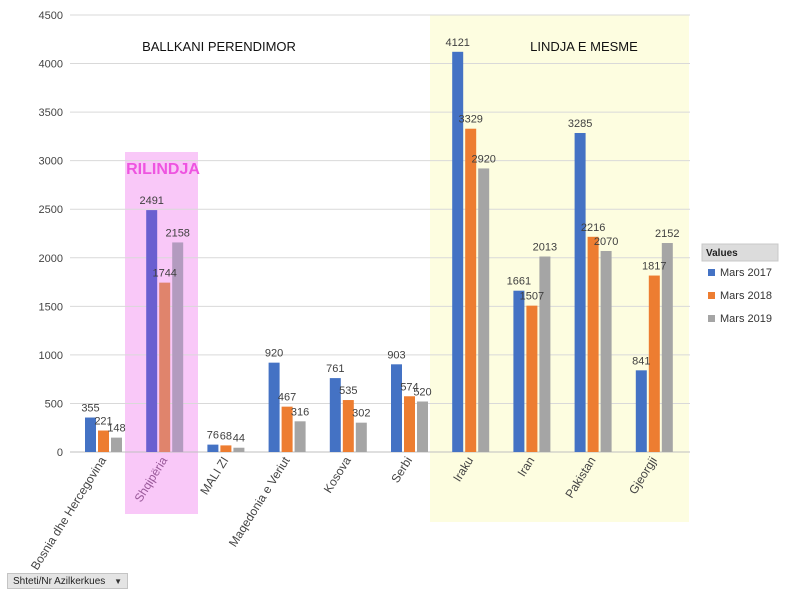  Describe the element at coordinates (68, 513) in the screenshot. I see `x-tick-label: Bosnia dhe Hercegovina` at that location.